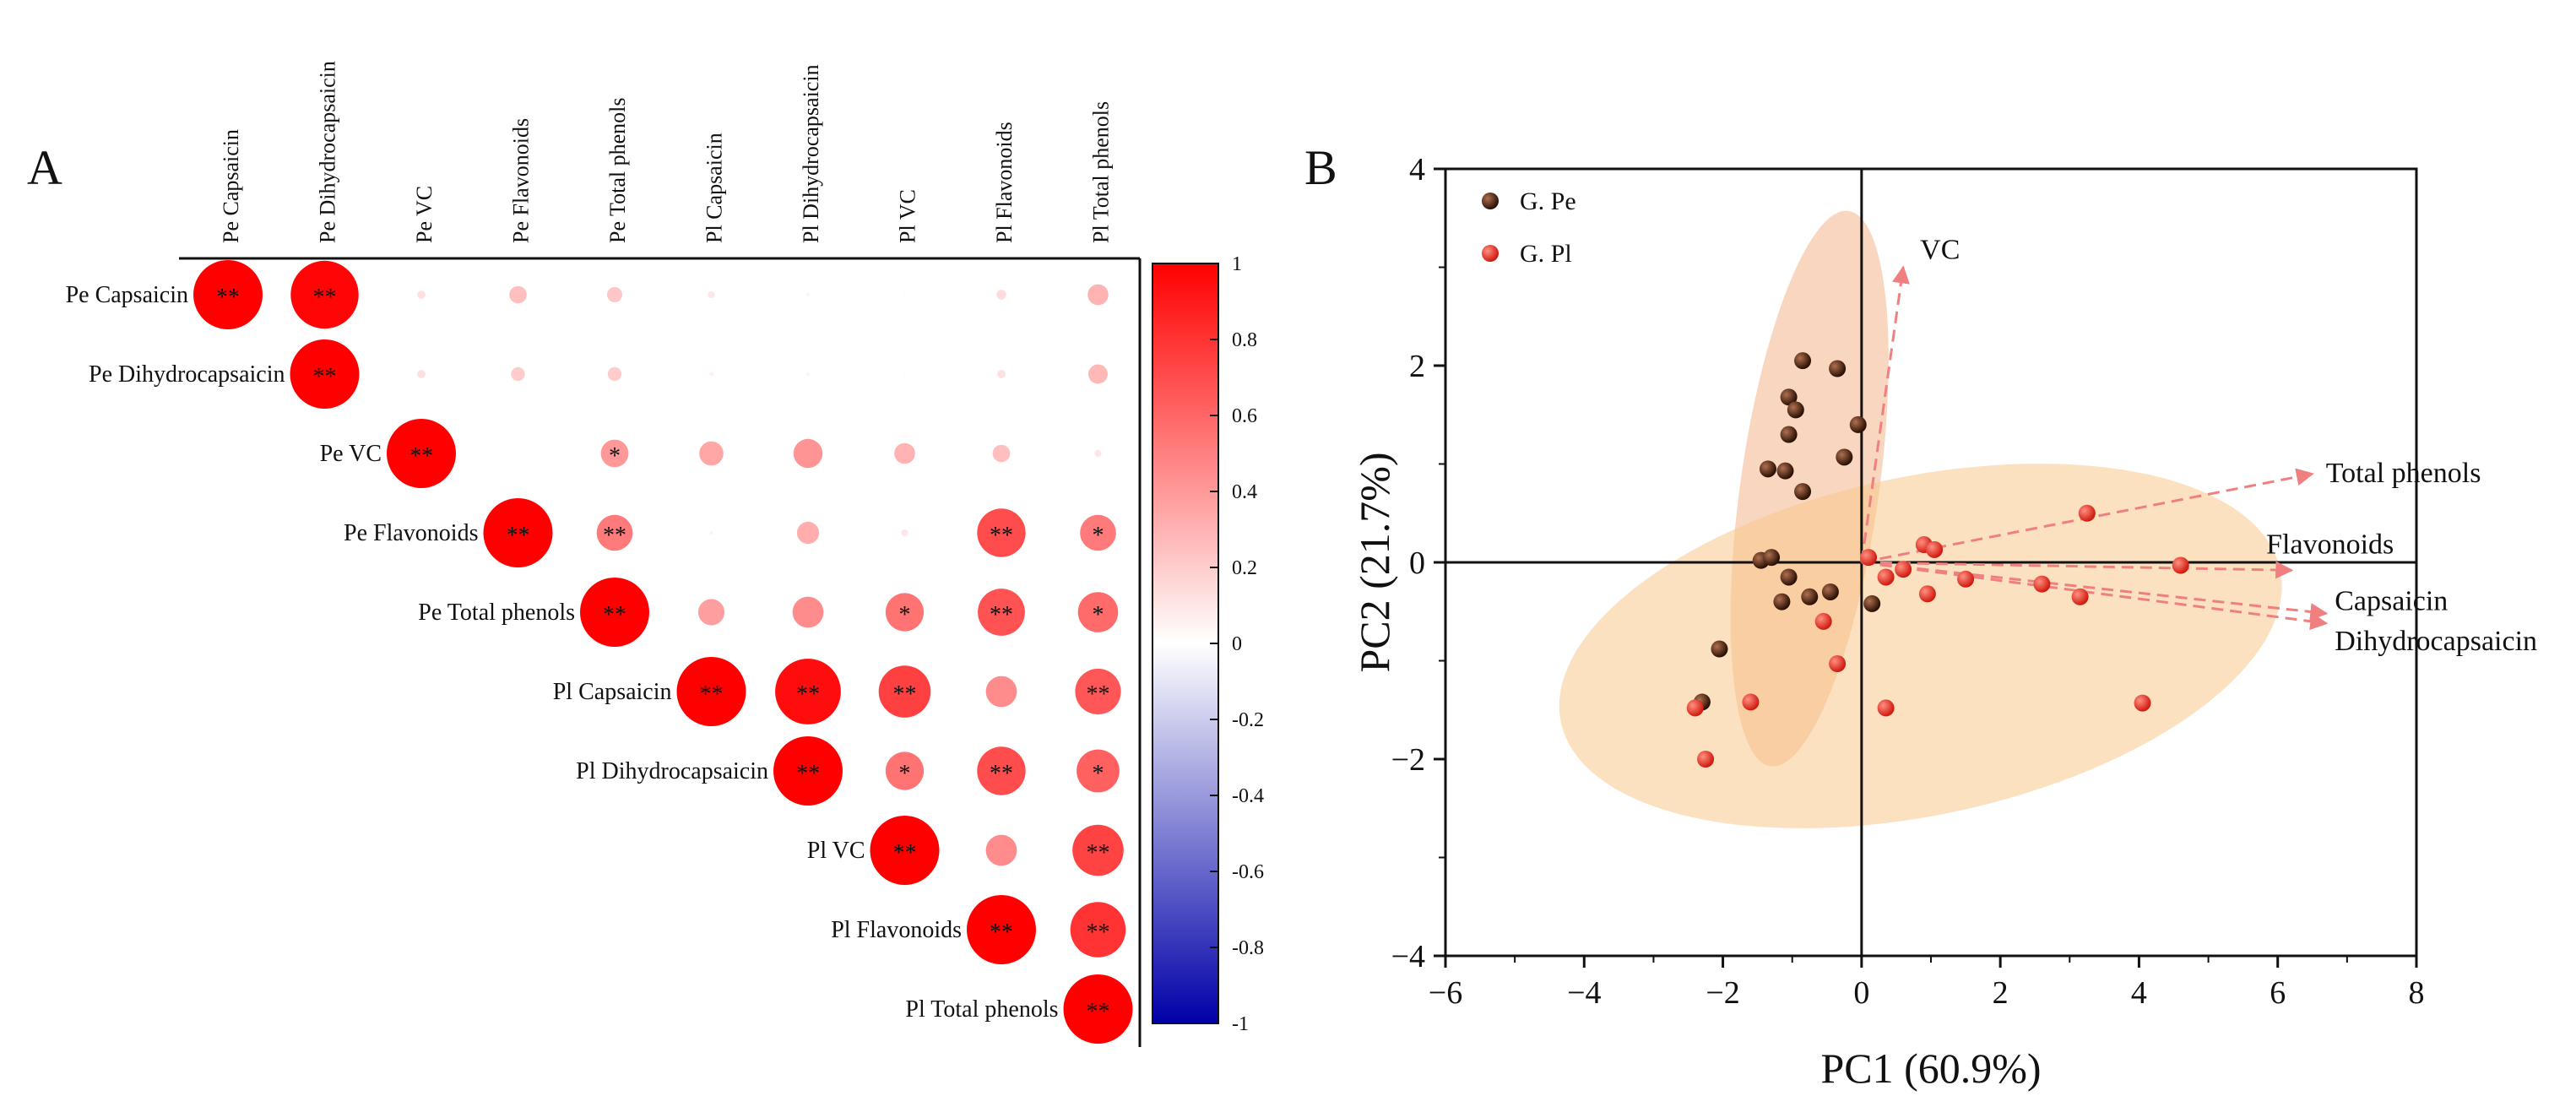  I want to click on y-tick-label: 2, so click(1417, 366).